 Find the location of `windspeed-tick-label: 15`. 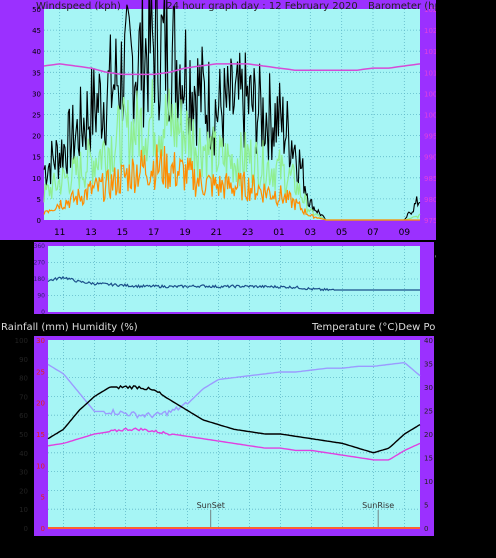

windspeed-tick-label: 15 is located at coordinates (36, 158).